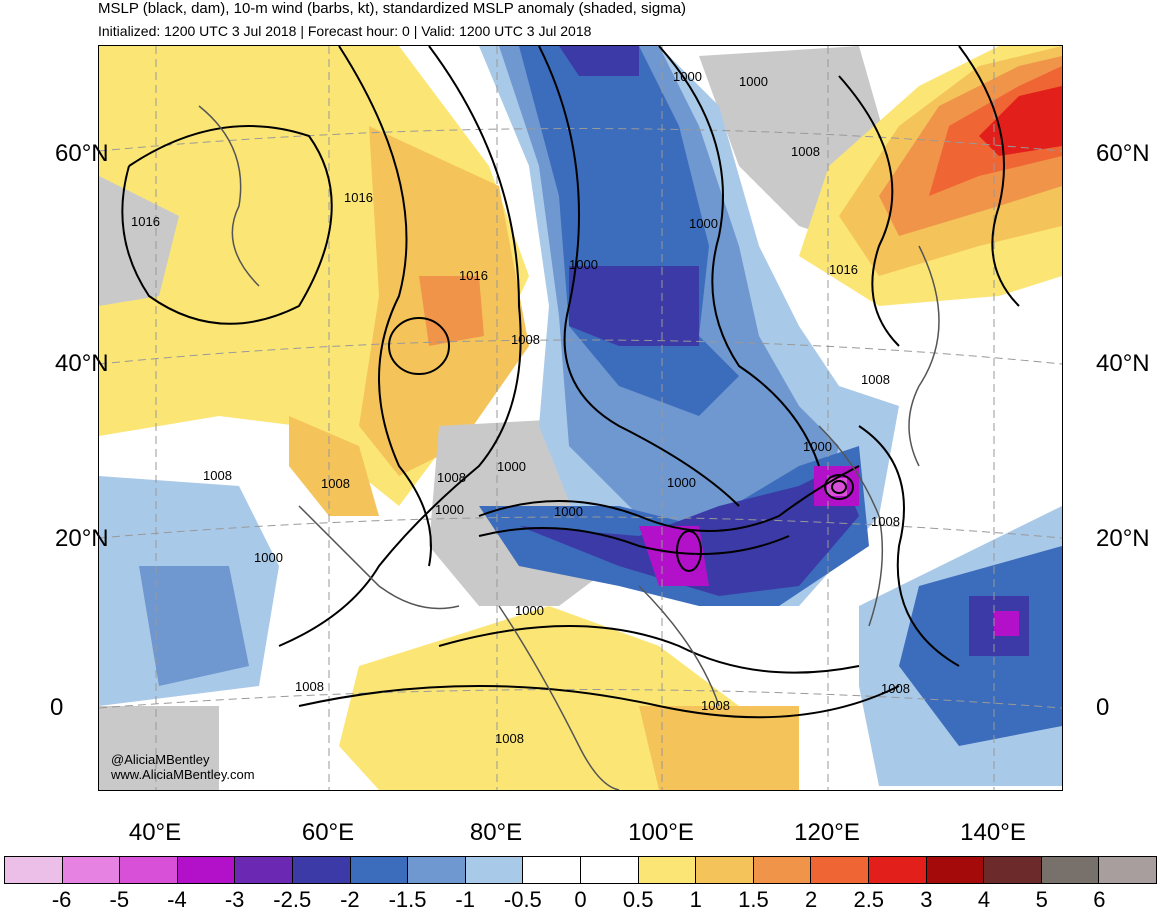 This screenshot has height=913, width=1160. What do you see at coordinates (869, 899) in the screenshot?
I see `colorbar-label: 2.5` at bounding box center [869, 899].